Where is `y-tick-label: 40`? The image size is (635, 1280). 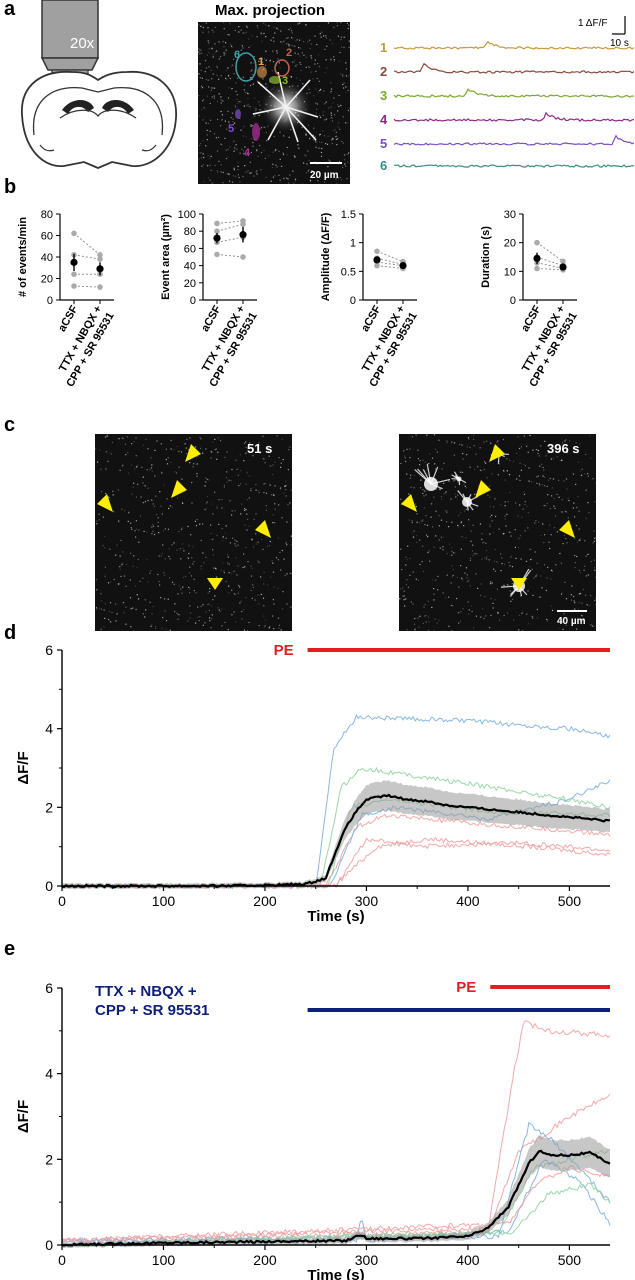 y-tick-label: 40 is located at coordinates (190, 267).